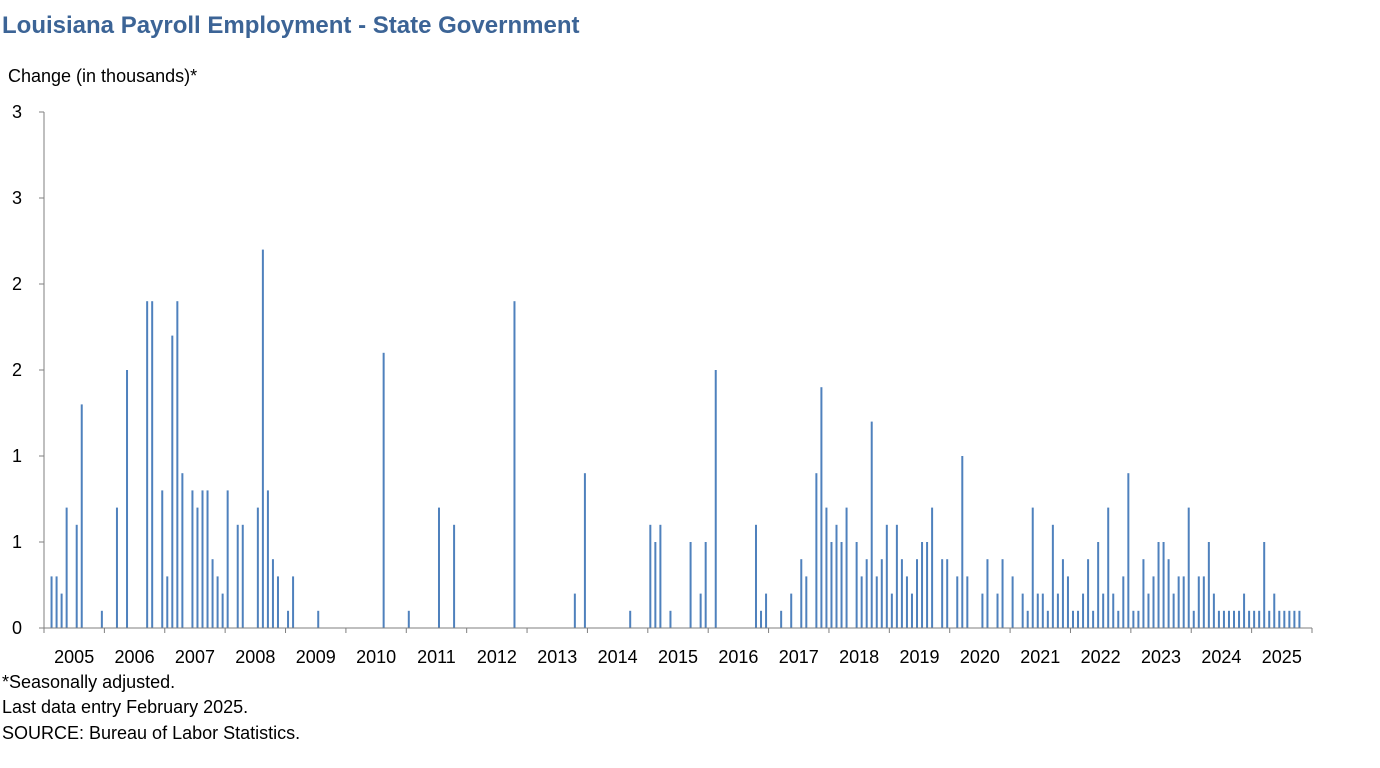 Image resolution: width=1380 pixels, height=768 pixels. What do you see at coordinates (497, 657) in the screenshot?
I see `x-tick-label: 2012` at bounding box center [497, 657].